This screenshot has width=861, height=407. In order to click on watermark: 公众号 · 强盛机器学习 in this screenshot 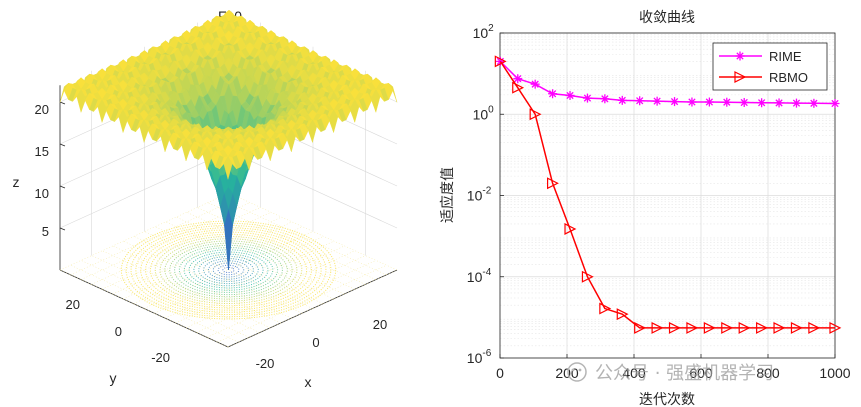, I will do `click(670, 373)`.